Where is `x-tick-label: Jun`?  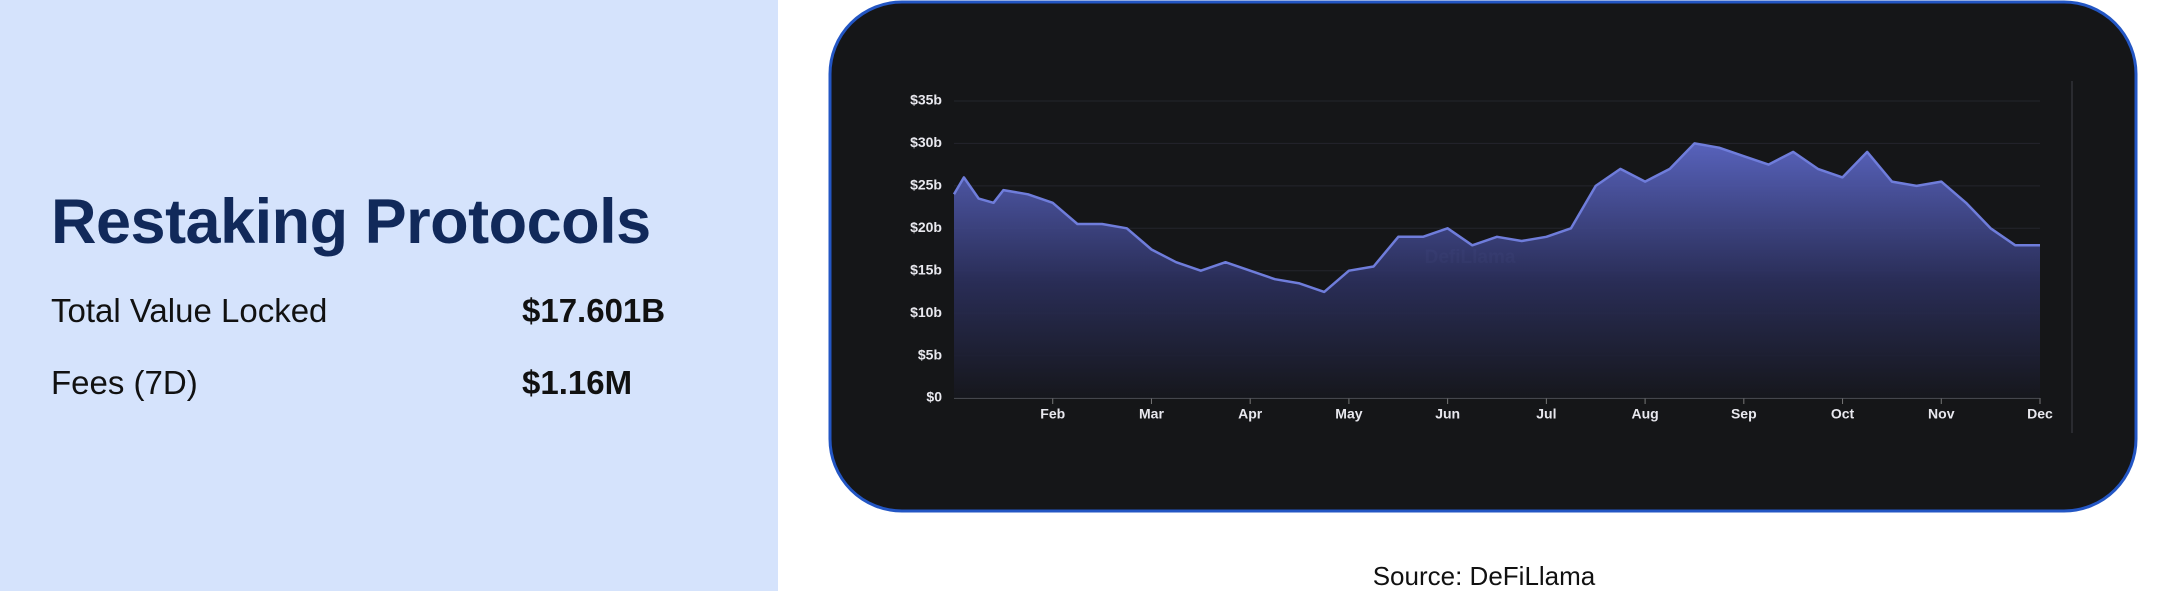
x-tick-label: Jun is located at coordinates (1447, 414).